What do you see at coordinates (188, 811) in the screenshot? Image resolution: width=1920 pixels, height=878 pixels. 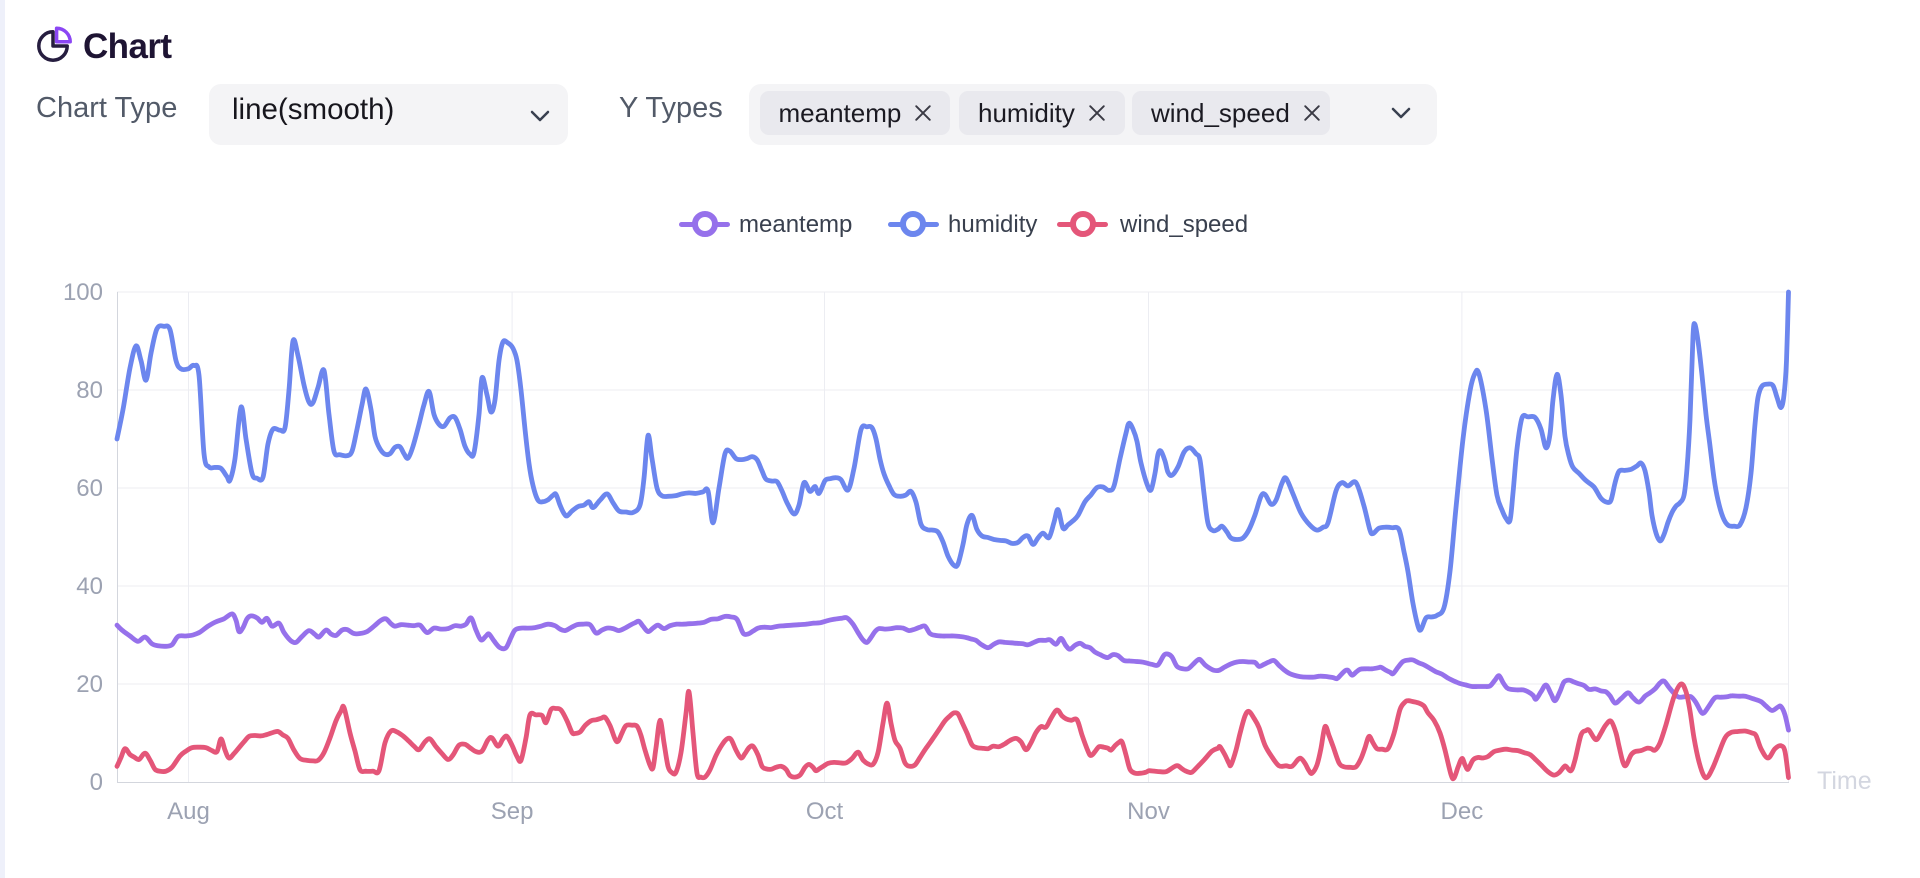 I see `svg-text: Aug` at bounding box center [188, 811].